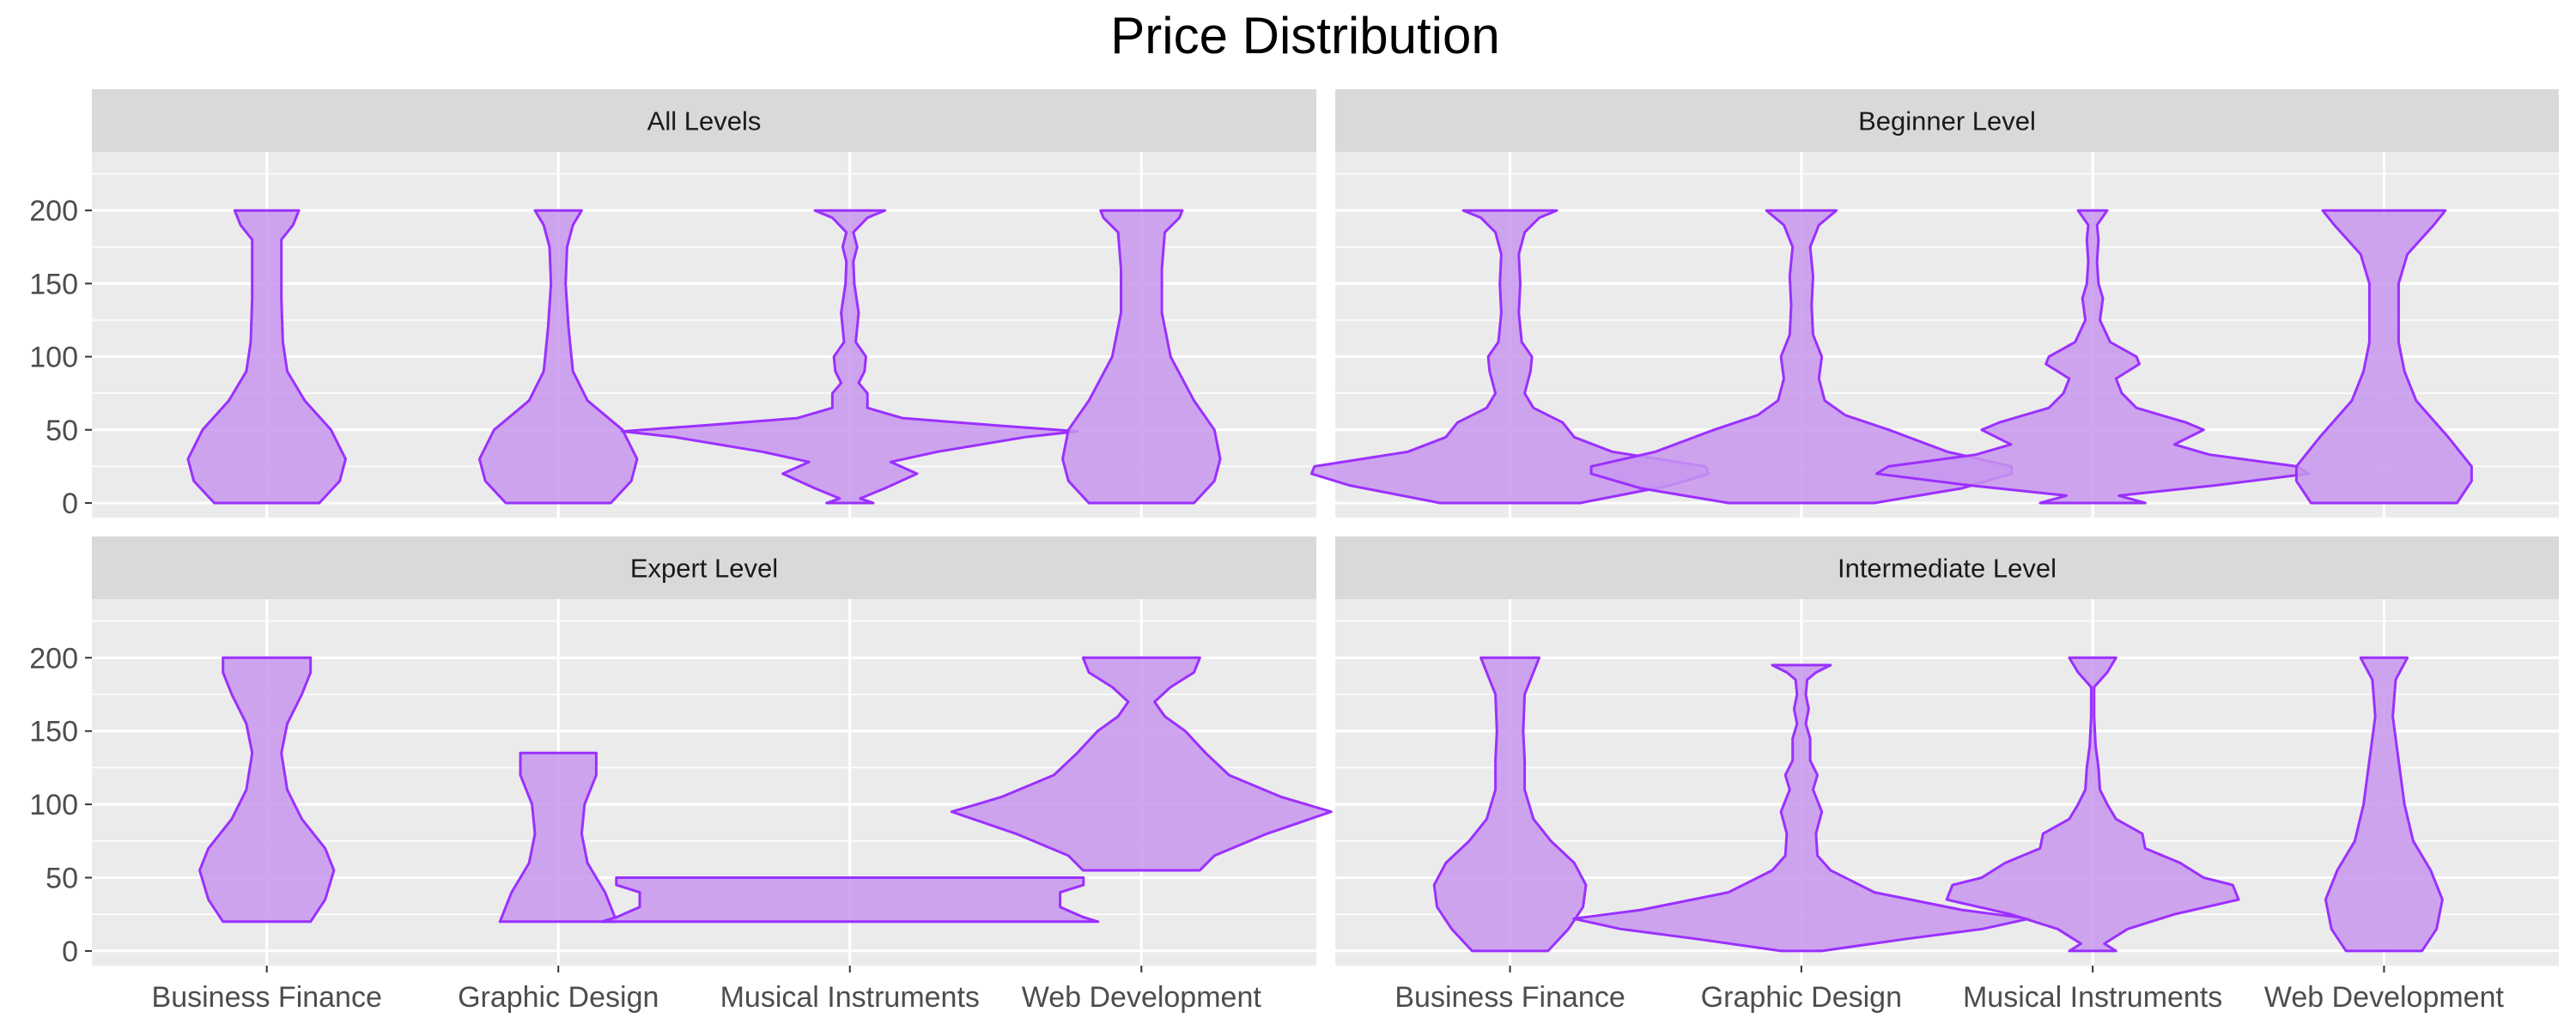 Image resolution: width=2576 pixels, height=1030 pixels. I want to click on facet-strip-label: Expert Level, so click(704, 569).